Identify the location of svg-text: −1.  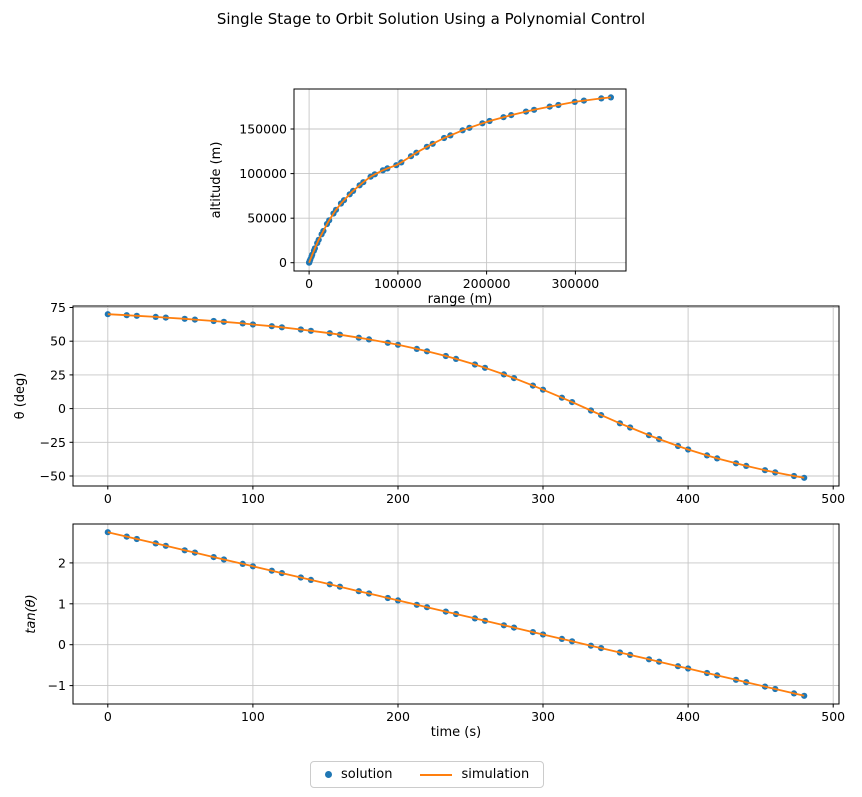
(57, 685).